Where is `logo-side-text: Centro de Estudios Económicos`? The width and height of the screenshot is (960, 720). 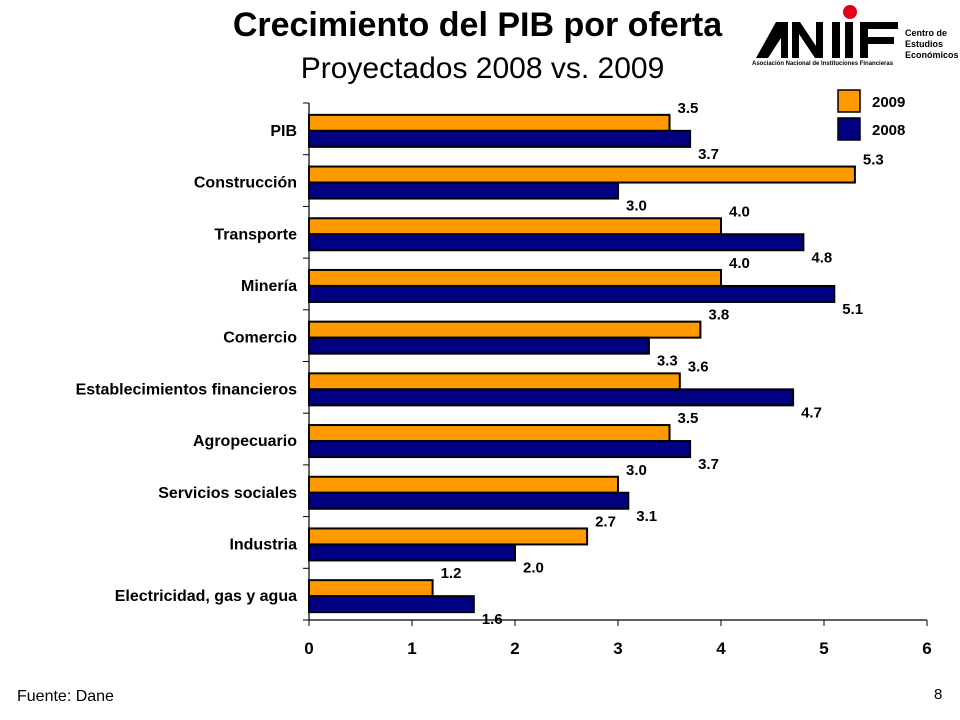 logo-side-text: Centro de Estudios Económicos is located at coordinates (932, 44).